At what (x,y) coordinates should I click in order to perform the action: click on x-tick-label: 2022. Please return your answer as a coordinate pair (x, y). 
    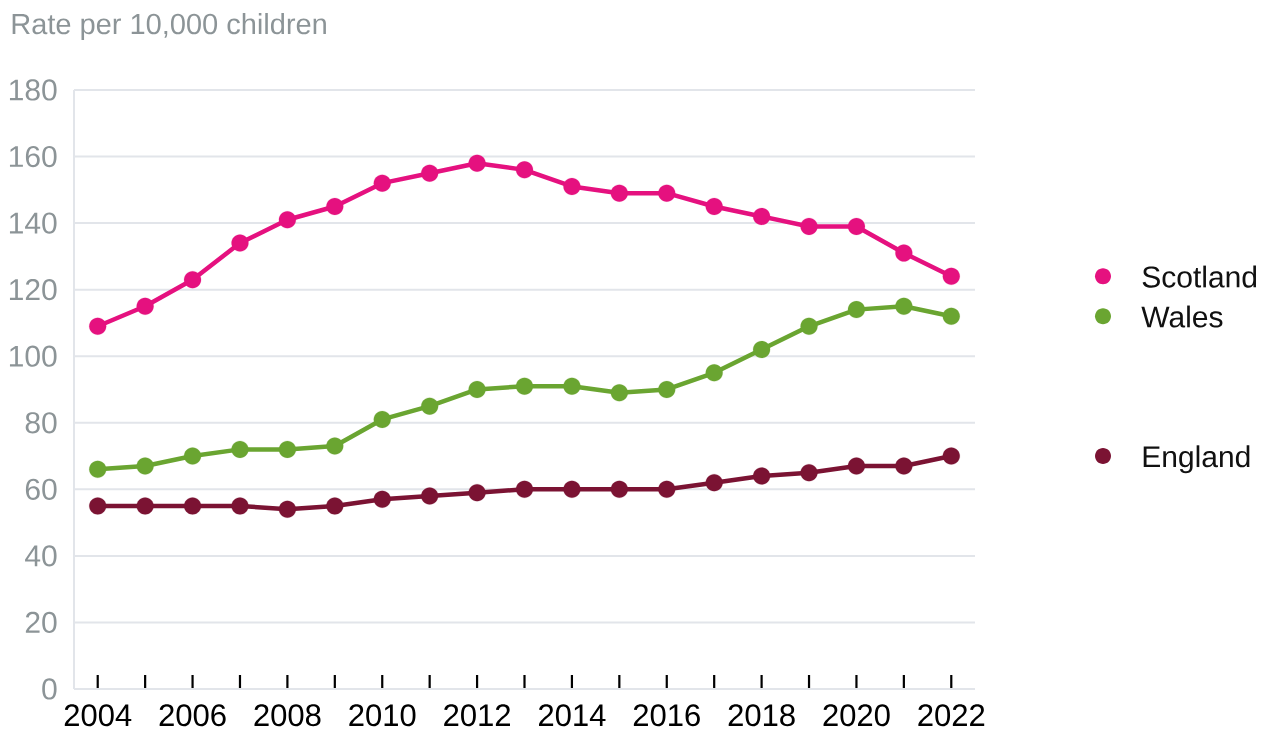
    Looking at the image, I should click on (951, 715).